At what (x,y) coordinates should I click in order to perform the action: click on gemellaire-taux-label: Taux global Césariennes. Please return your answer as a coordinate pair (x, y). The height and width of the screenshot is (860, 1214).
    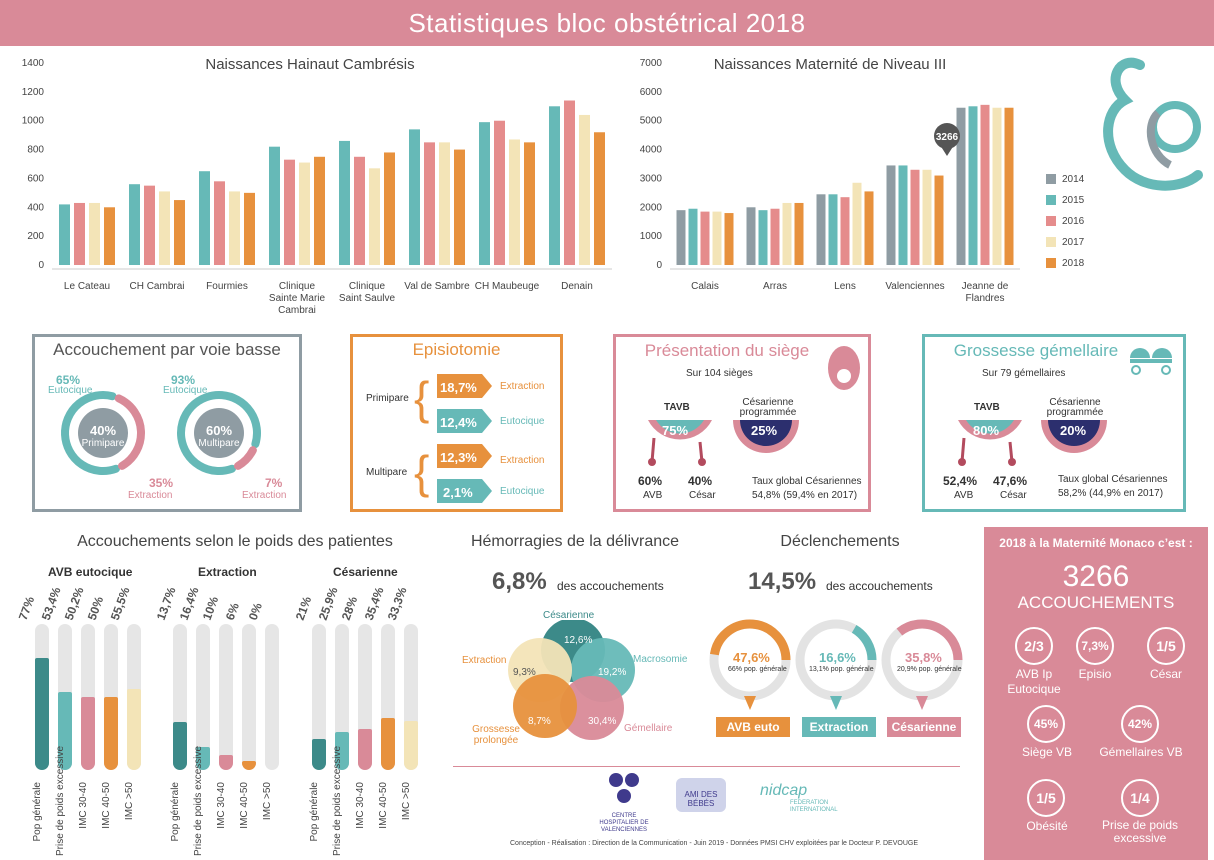
    Looking at the image, I should click on (1113, 479).